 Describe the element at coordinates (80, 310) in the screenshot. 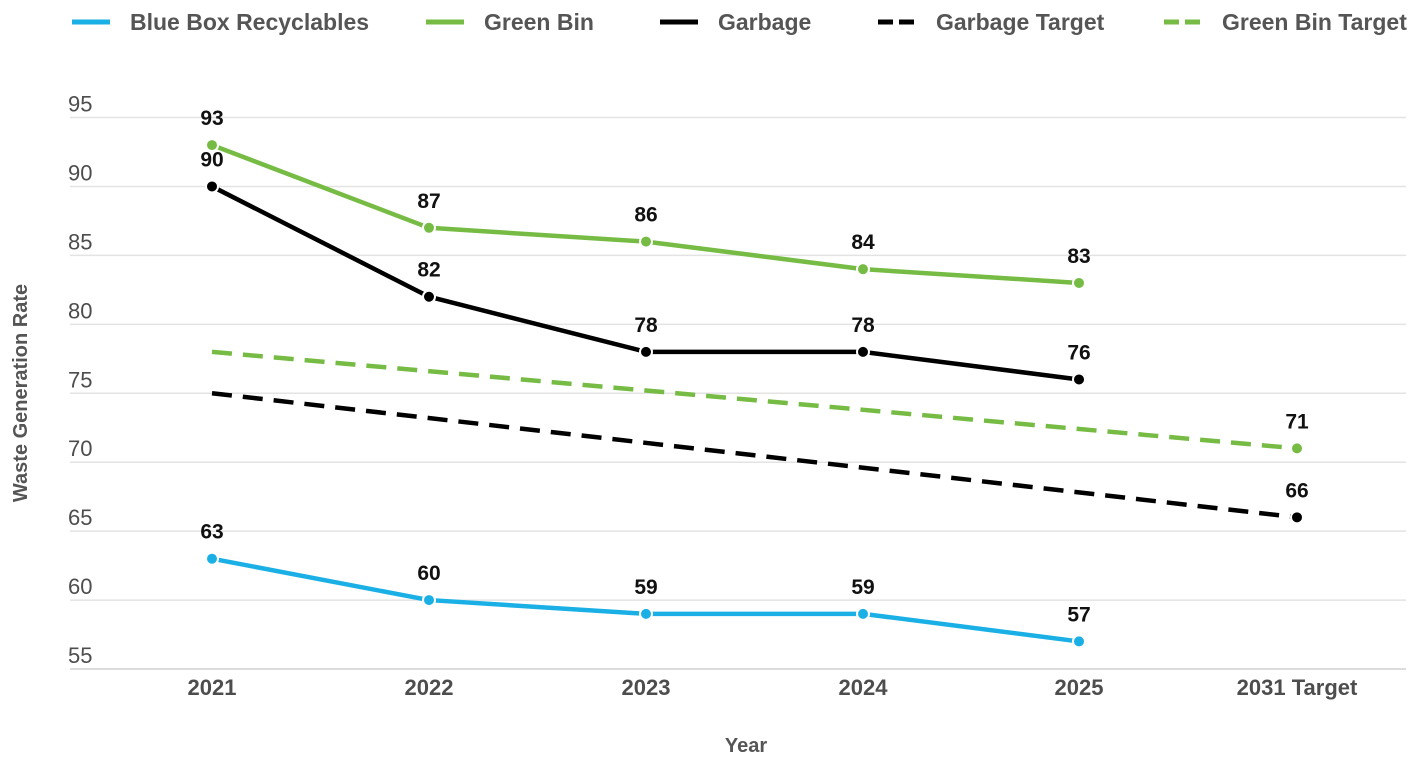

I see `y-tick-label: 80` at that location.